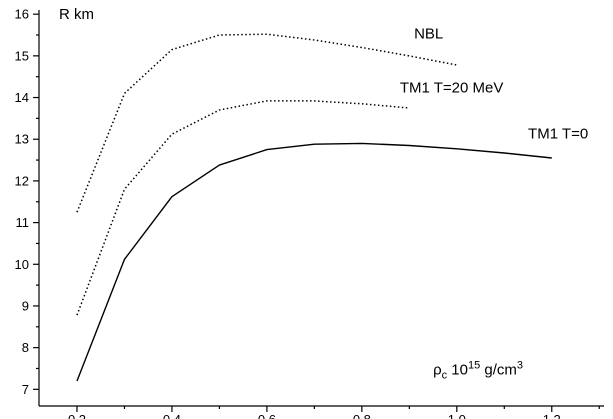 This screenshot has width=613, height=419. What do you see at coordinates (445, 376) in the screenshot?
I see `x-axis-label-sub: c` at bounding box center [445, 376].